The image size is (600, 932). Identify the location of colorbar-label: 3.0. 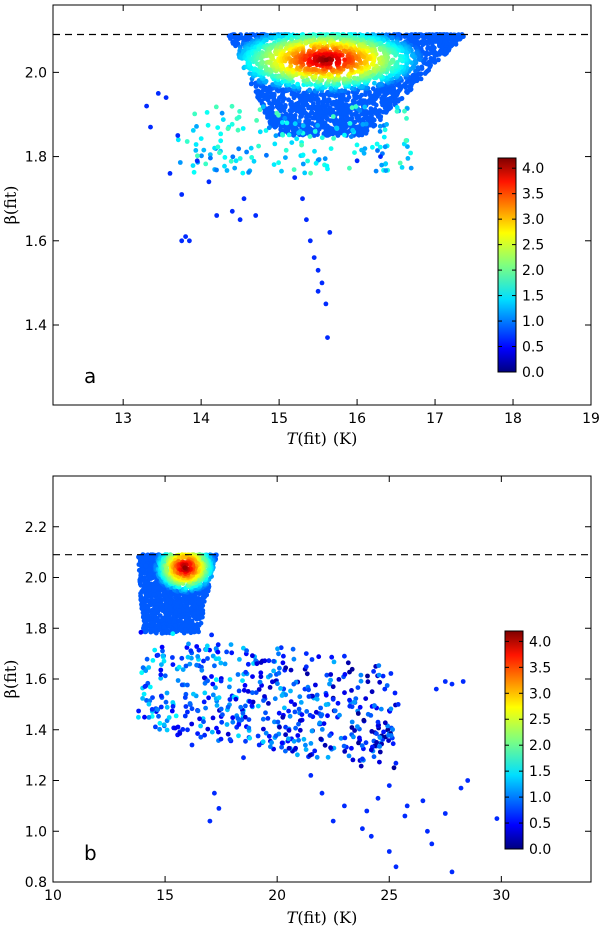
(533, 220).